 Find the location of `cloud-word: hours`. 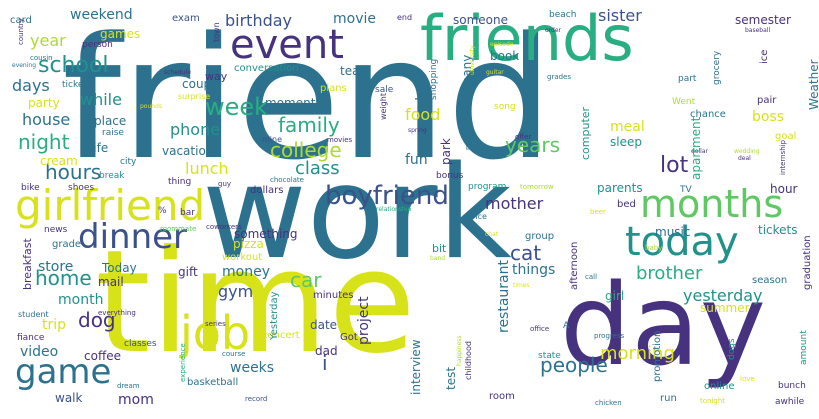

cloud-word: hours is located at coordinates (73, 172).